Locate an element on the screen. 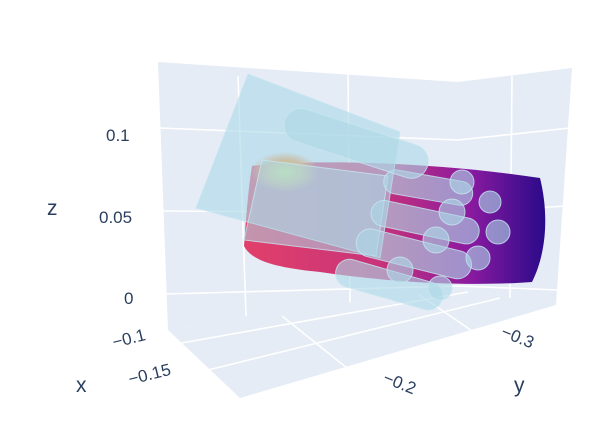 Image resolution: width=606 pixels, height=446 pixels. z-tick-label: 0.05 is located at coordinates (115, 217).